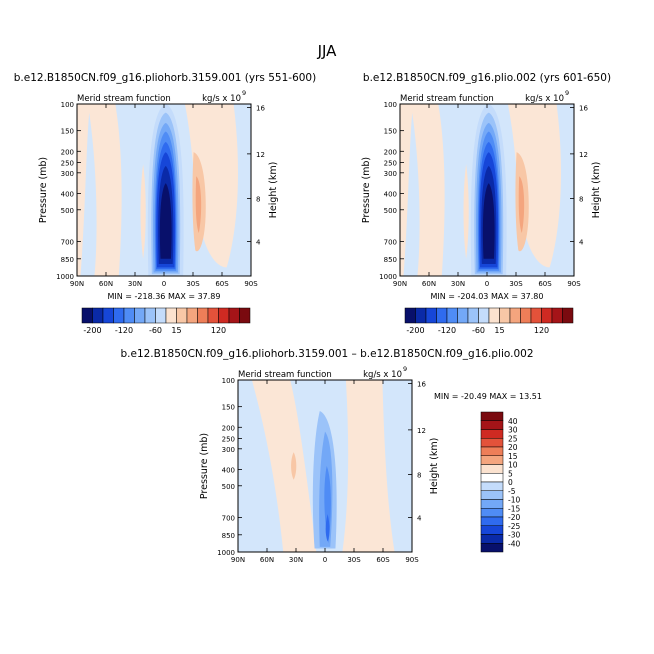 This screenshot has height=654, width=654. I want to click on x-tick-label: 0, so click(325, 560).